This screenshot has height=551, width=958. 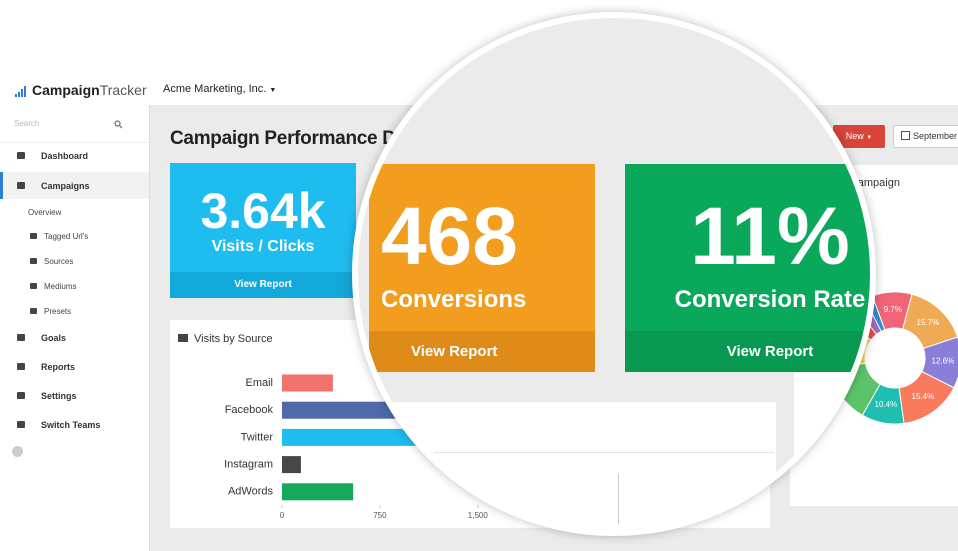 What do you see at coordinates (923, 396) in the screenshot?
I see `data-label: 15.4%` at bounding box center [923, 396].